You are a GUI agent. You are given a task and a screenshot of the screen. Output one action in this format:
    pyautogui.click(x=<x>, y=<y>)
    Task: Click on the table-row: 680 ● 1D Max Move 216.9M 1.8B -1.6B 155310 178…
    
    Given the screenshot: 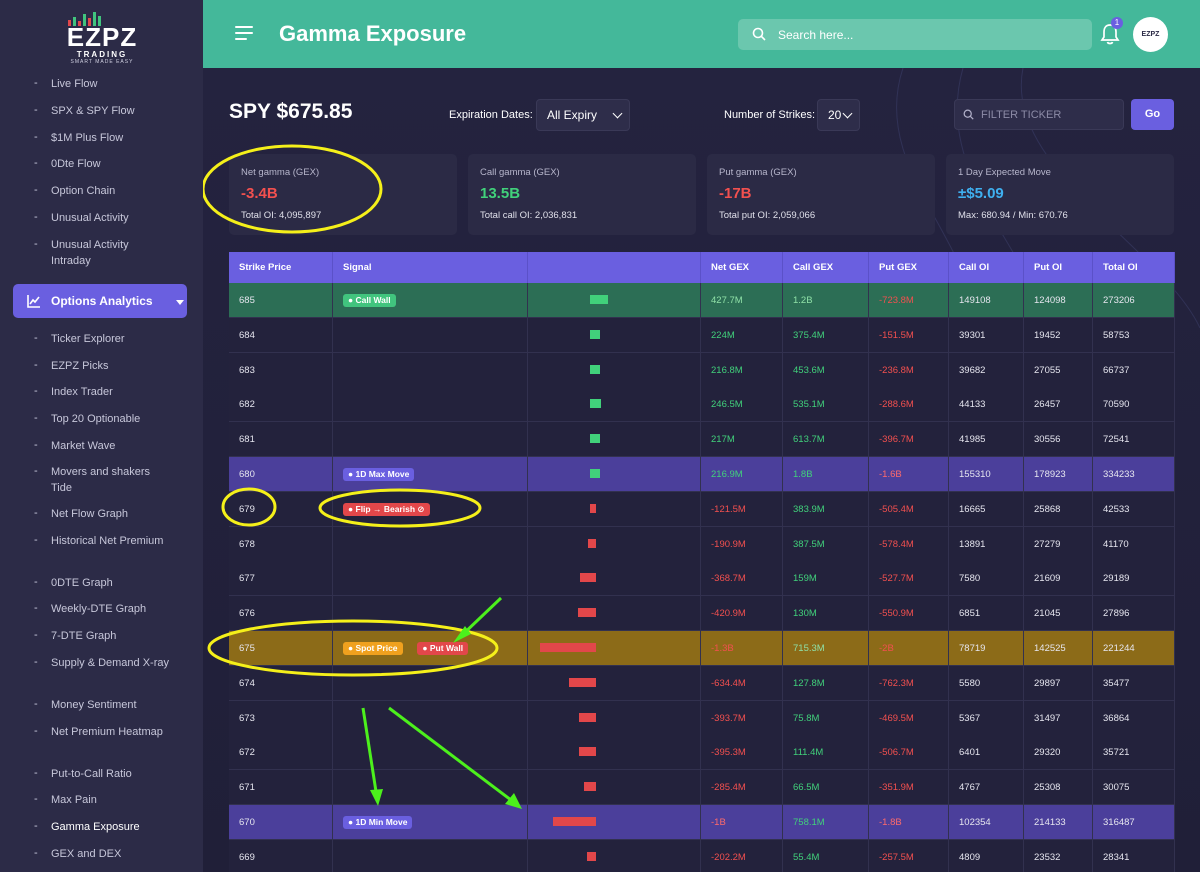 What is the action you would take?
    pyautogui.click(x=702, y=474)
    